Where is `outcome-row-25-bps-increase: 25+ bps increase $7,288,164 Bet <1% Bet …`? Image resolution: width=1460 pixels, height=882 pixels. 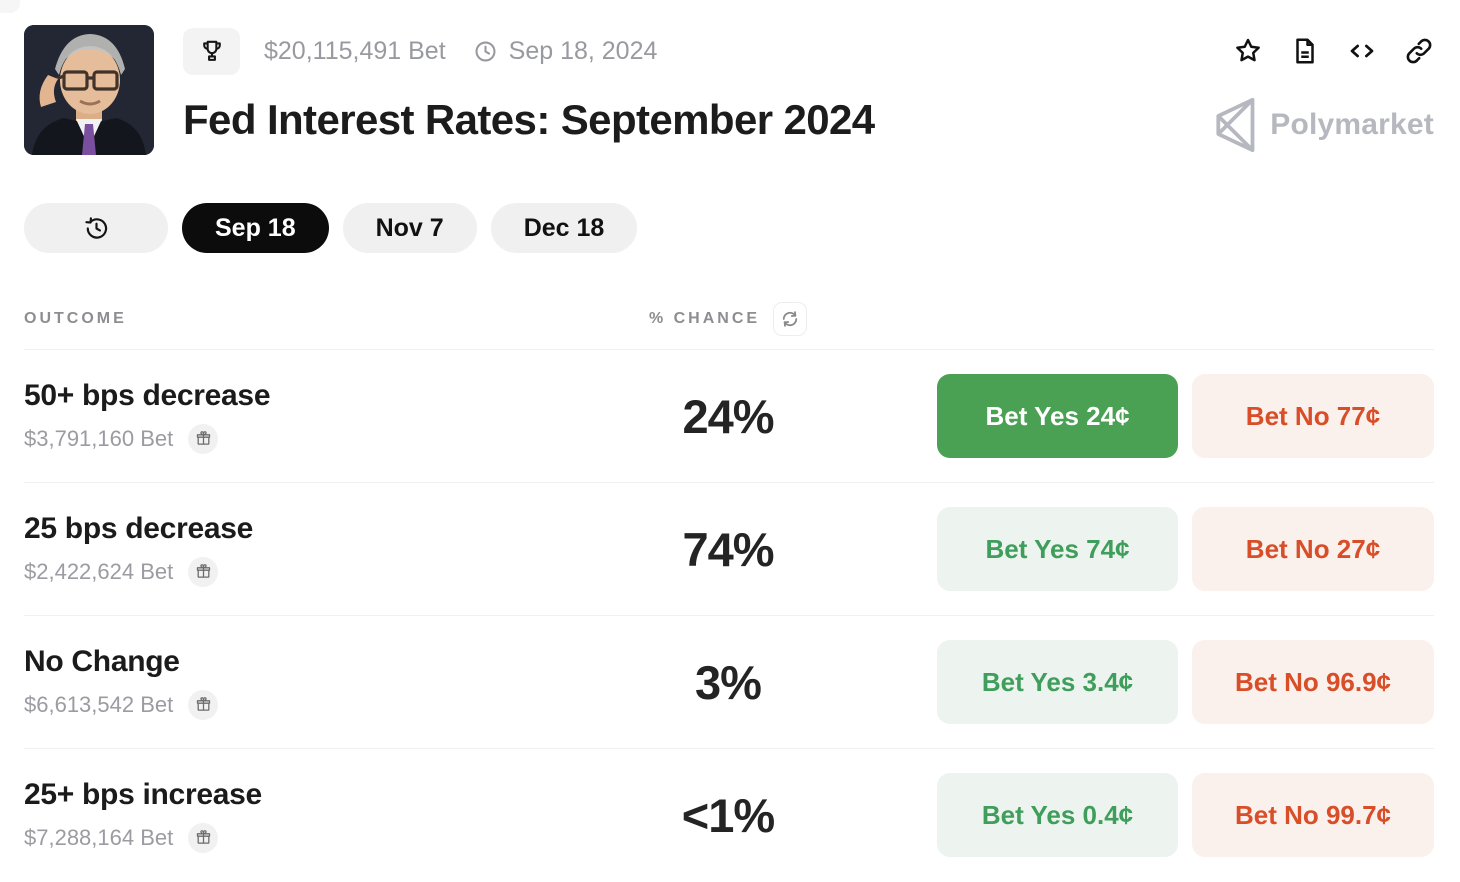 outcome-row-25-bps-increase: 25+ bps increase $7,288,164 Bet <1% Bet … is located at coordinates (729, 814).